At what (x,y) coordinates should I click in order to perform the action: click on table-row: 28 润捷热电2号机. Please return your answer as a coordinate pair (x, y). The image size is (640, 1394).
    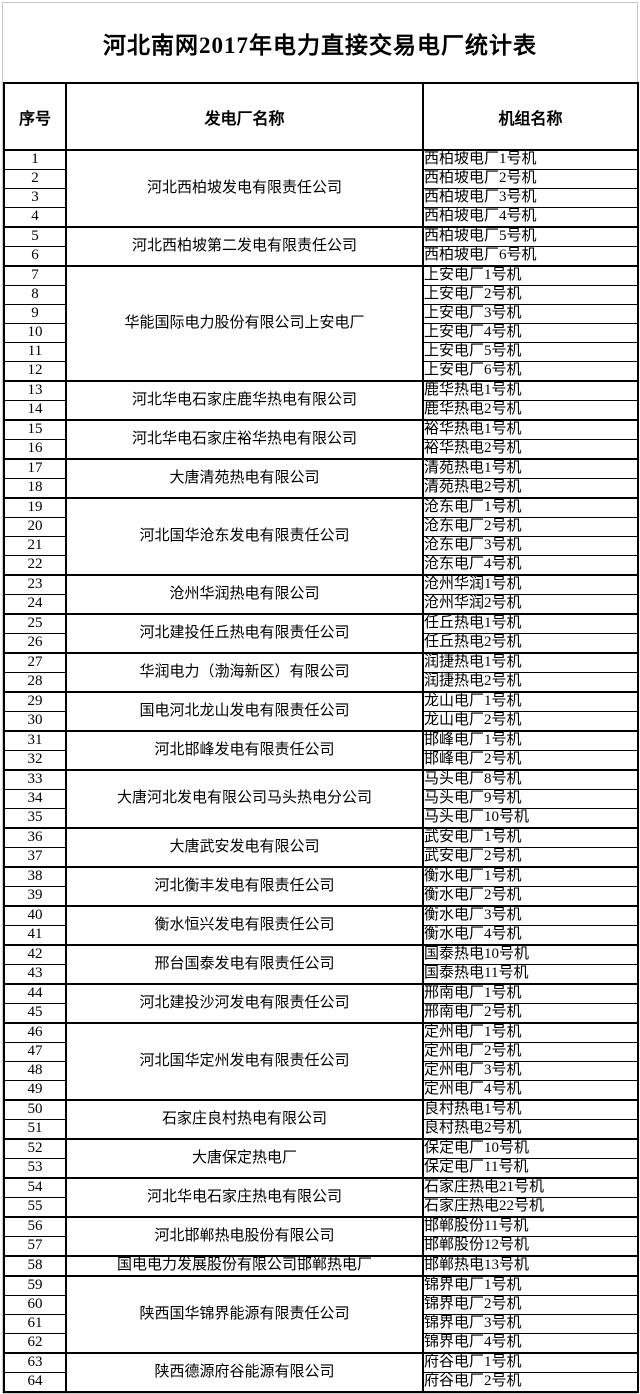
    Looking at the image, I should click on (321, 682).